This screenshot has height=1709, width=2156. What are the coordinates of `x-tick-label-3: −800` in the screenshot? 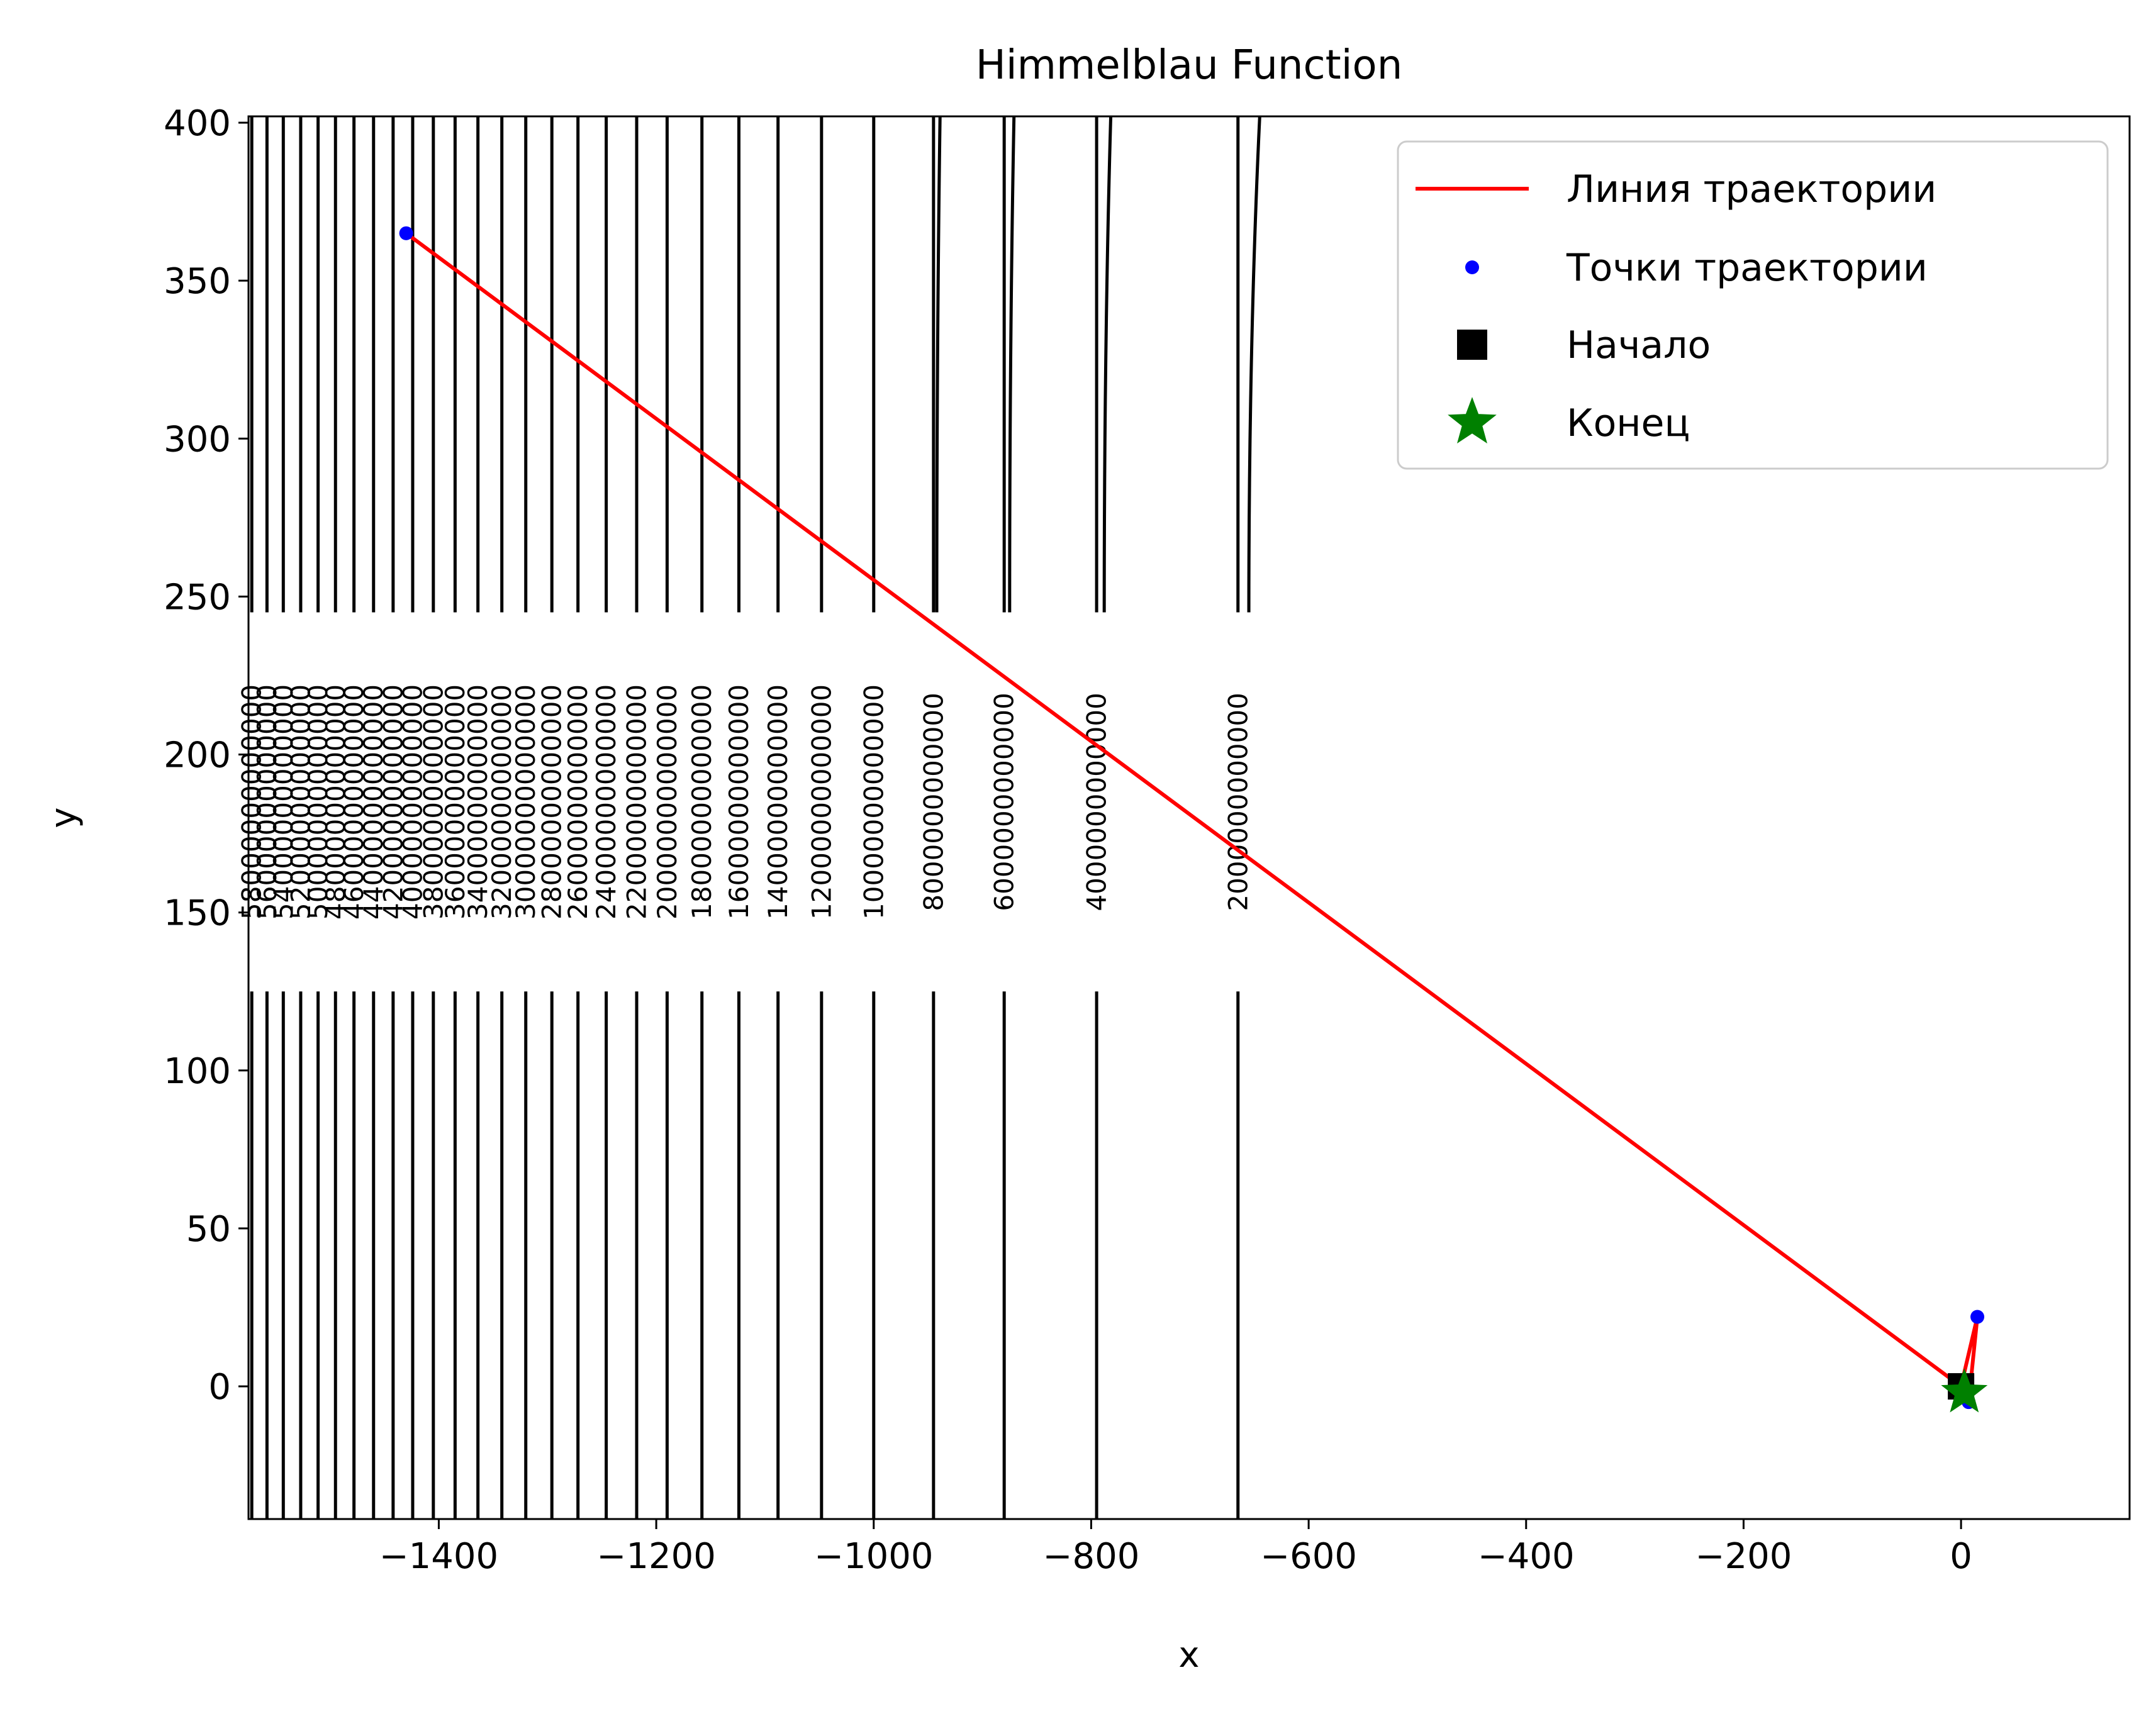 It's located at (1092, 1556).